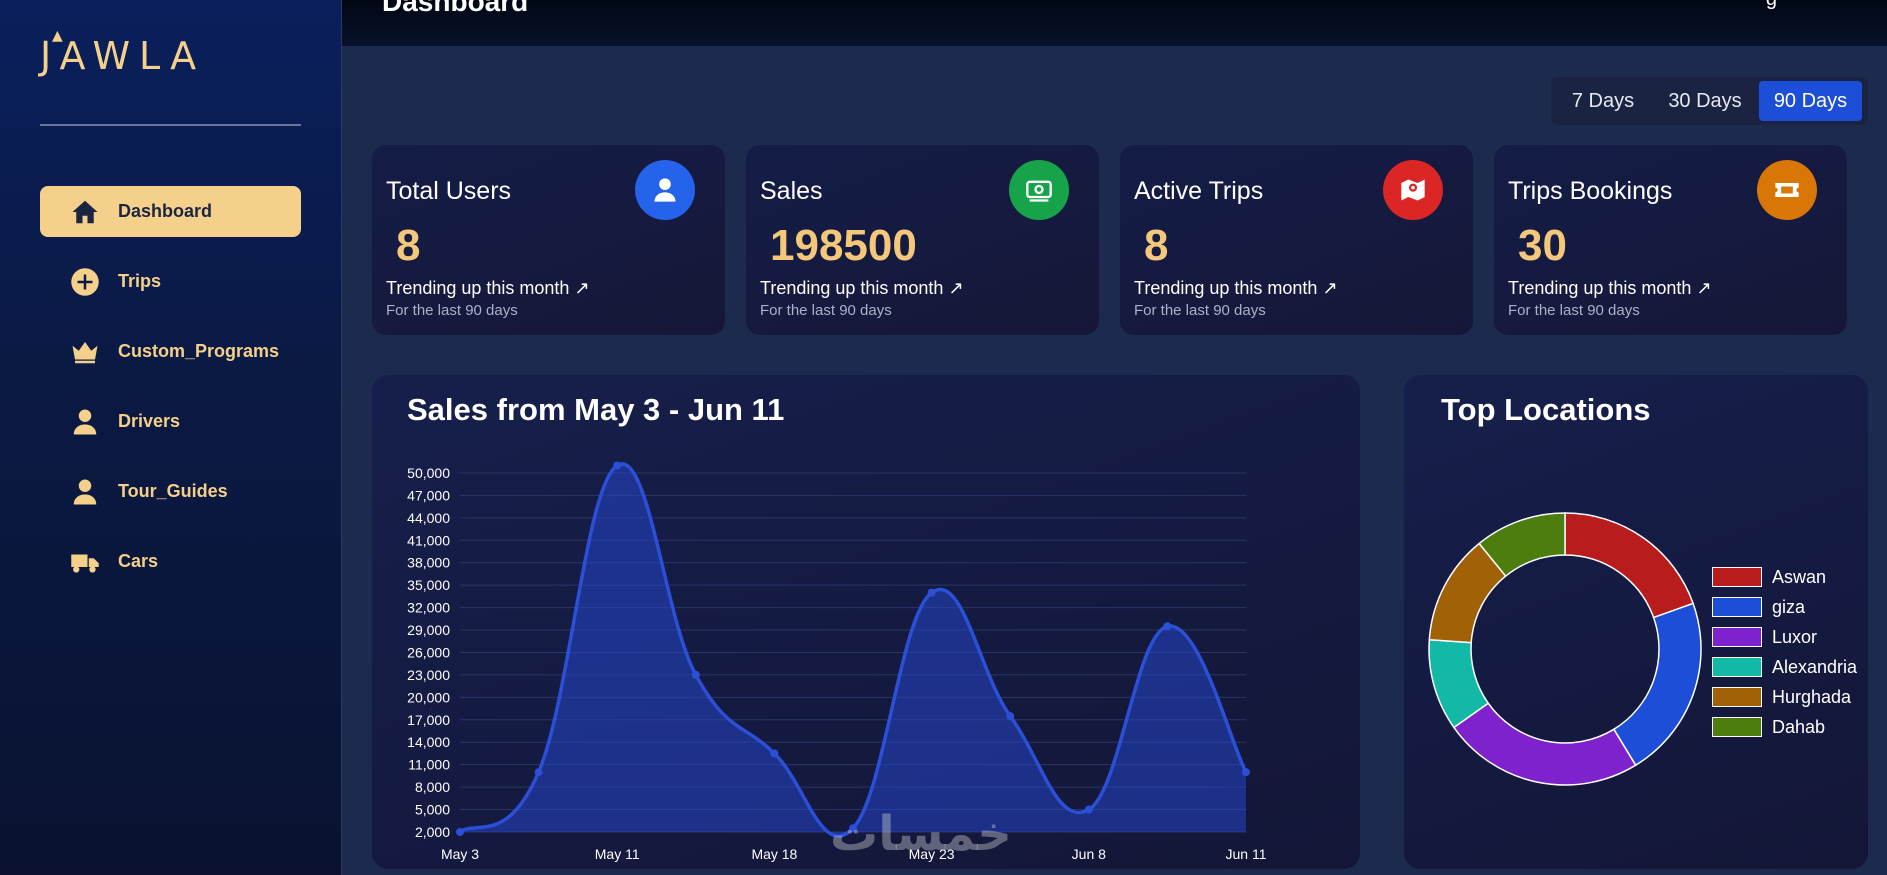 Image resolution: width=1887 pixels, height=875 pixels. Describe the element at coordinates (1771, 5) in the screenshot. I see `header-user-text: g` at that location.